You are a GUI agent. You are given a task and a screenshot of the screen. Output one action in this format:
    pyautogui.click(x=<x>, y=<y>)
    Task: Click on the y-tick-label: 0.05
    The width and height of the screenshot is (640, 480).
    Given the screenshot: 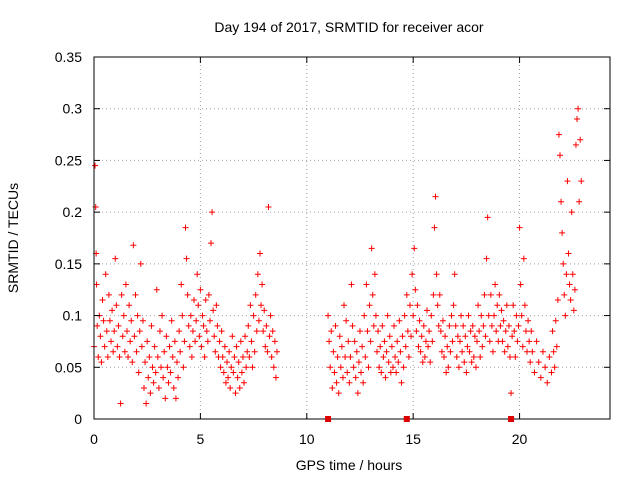 What is the action you would take?
    pyautogui.click(x=68, y=367)
    